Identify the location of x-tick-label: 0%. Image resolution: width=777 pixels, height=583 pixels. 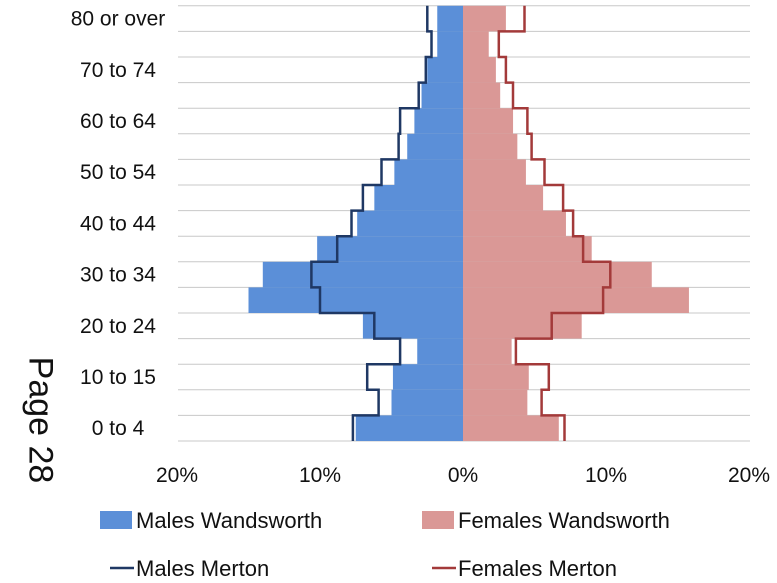
(463, 475).